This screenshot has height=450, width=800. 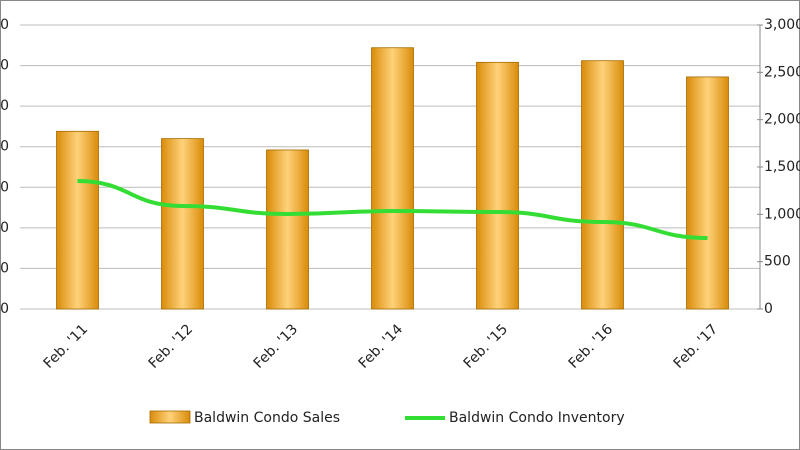 What do you see at coordinates (267, 418) in the screenshot?
I see `legend-label: Baldwin Condo Sales` at bounding box center [267, 418].